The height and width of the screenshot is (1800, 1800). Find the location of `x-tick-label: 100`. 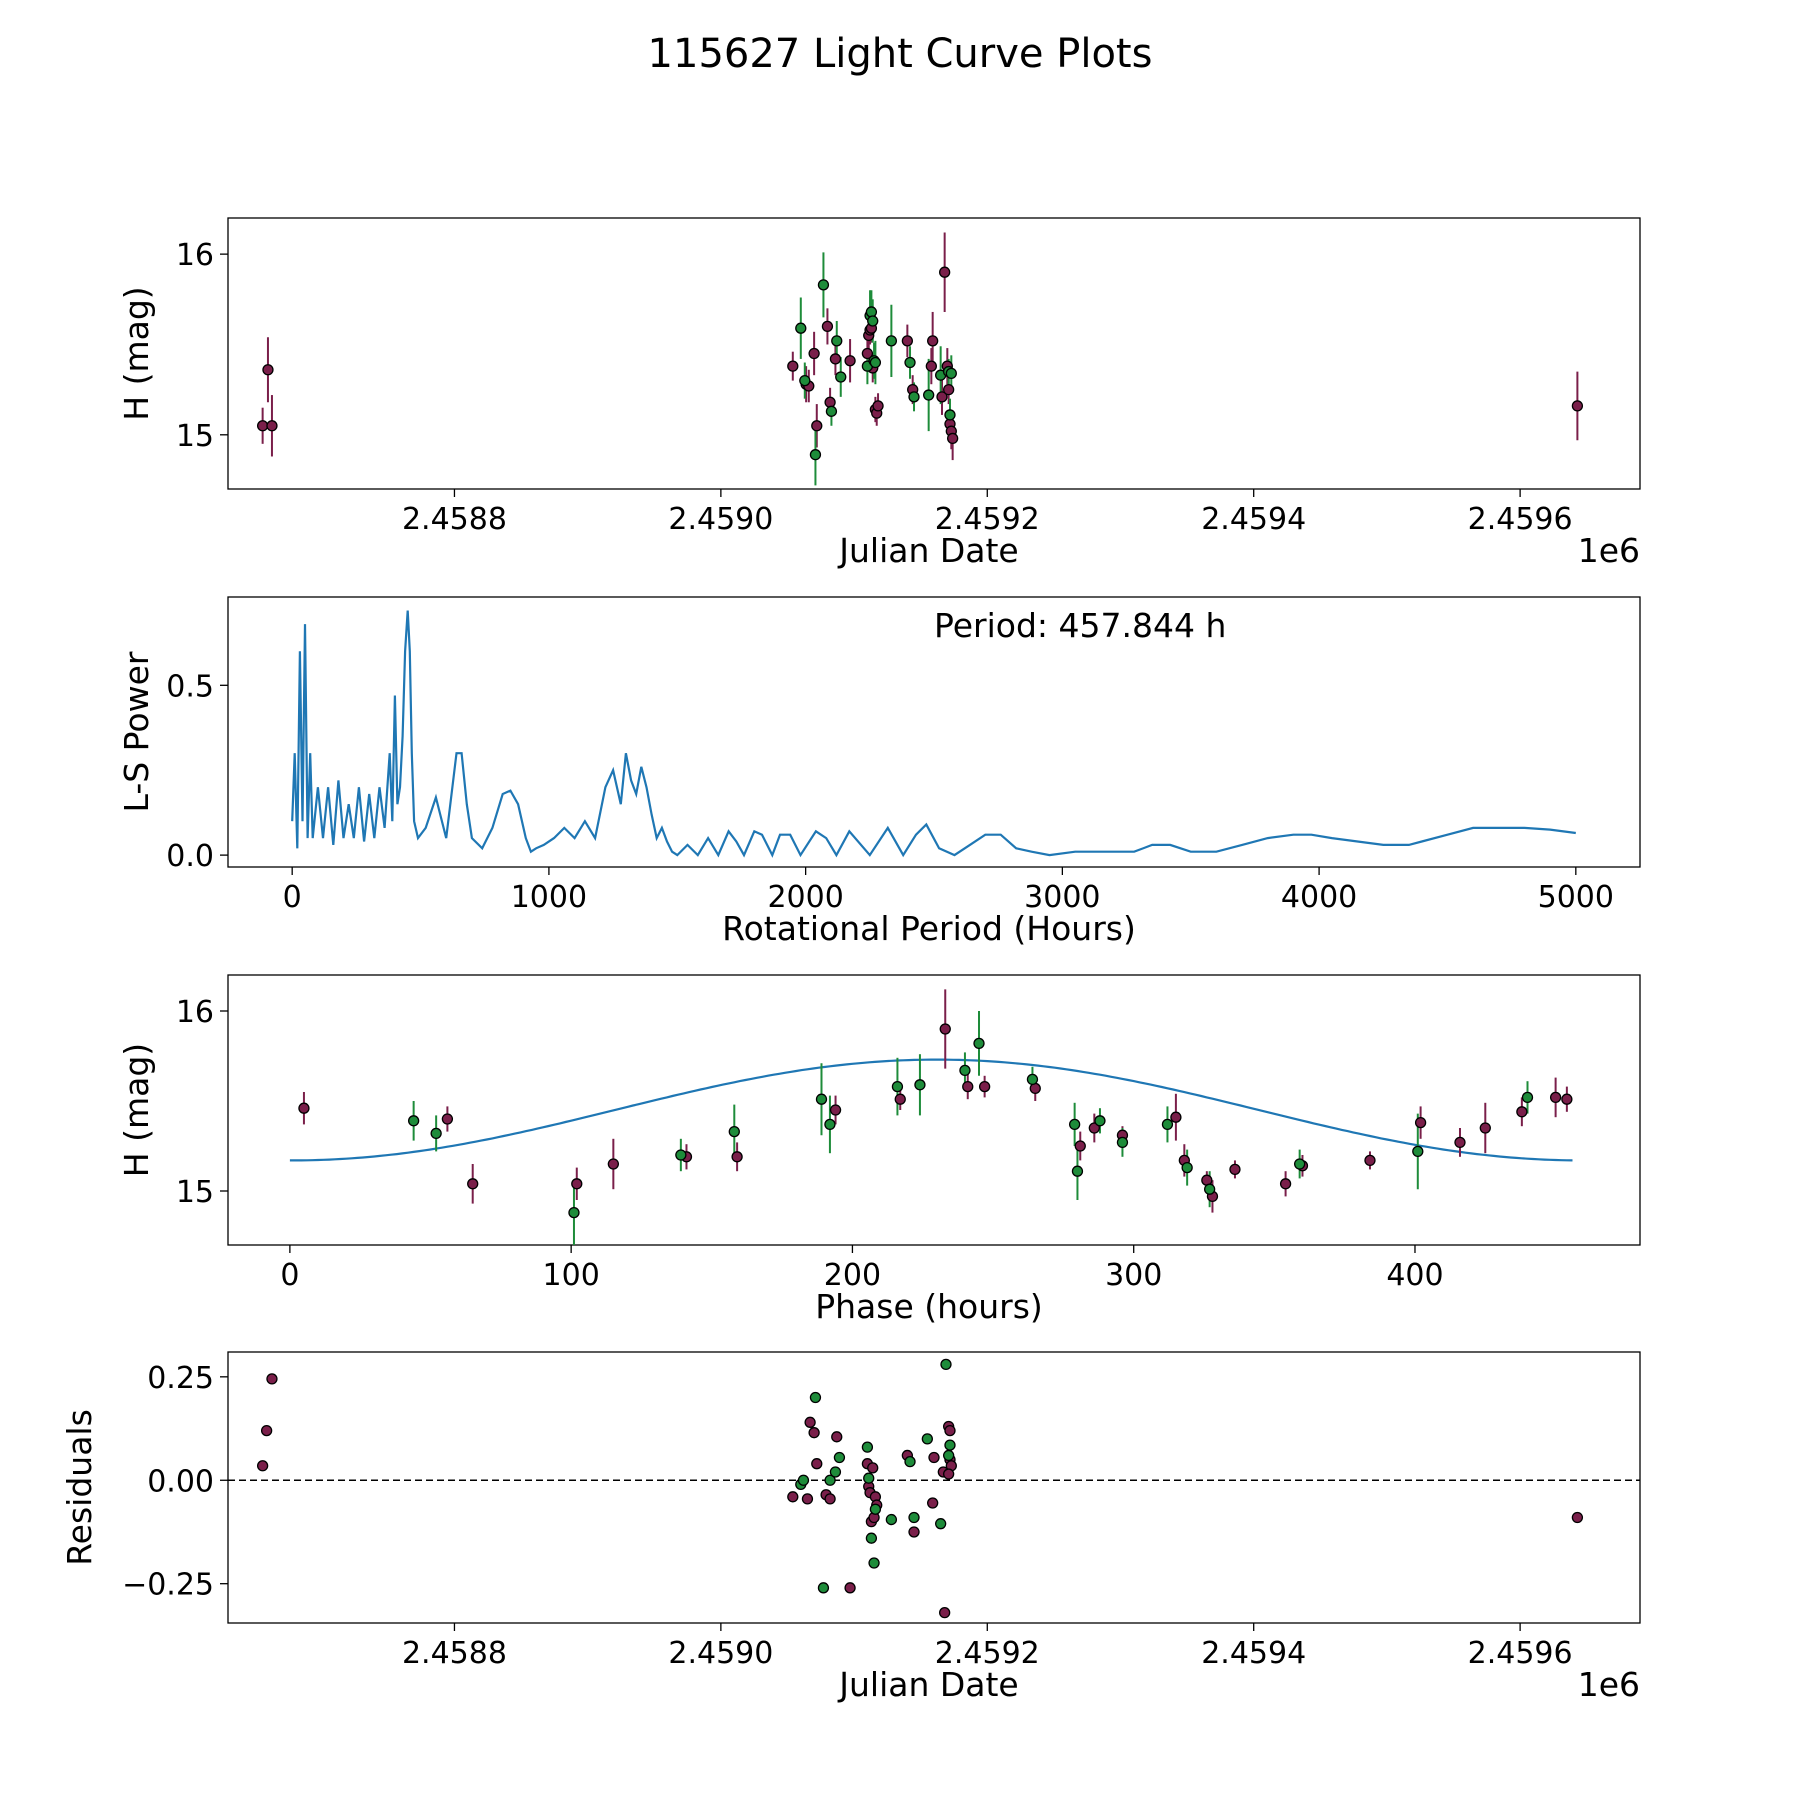

x-tick-label: 100 is located at coordinates (571, 1275).